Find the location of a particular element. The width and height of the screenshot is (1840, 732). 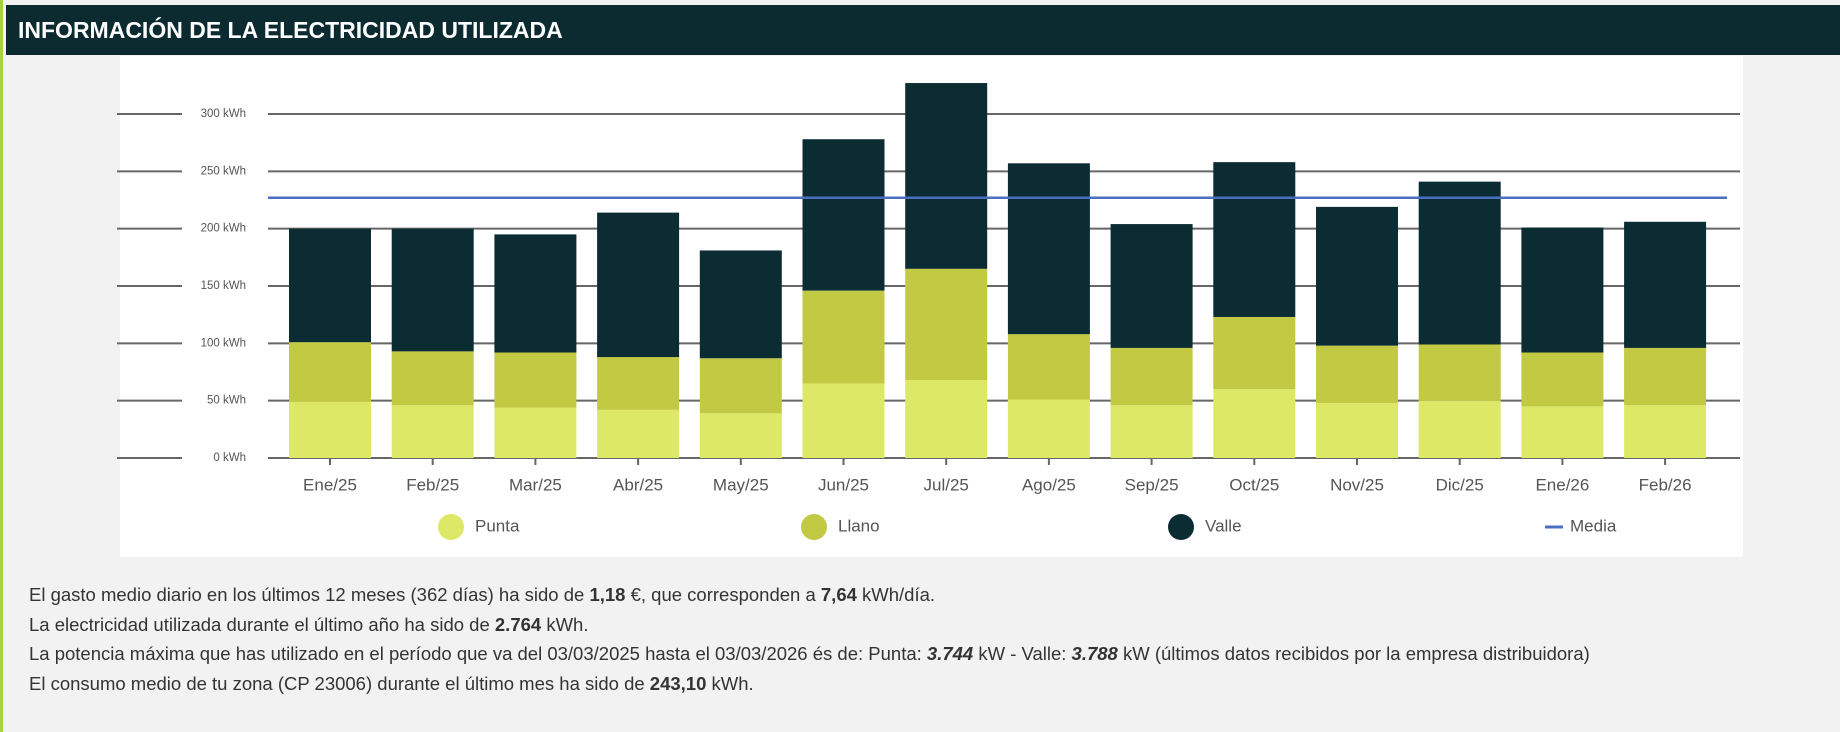

x-tick-label: Ene/25 is located at coordinates (330, 484).